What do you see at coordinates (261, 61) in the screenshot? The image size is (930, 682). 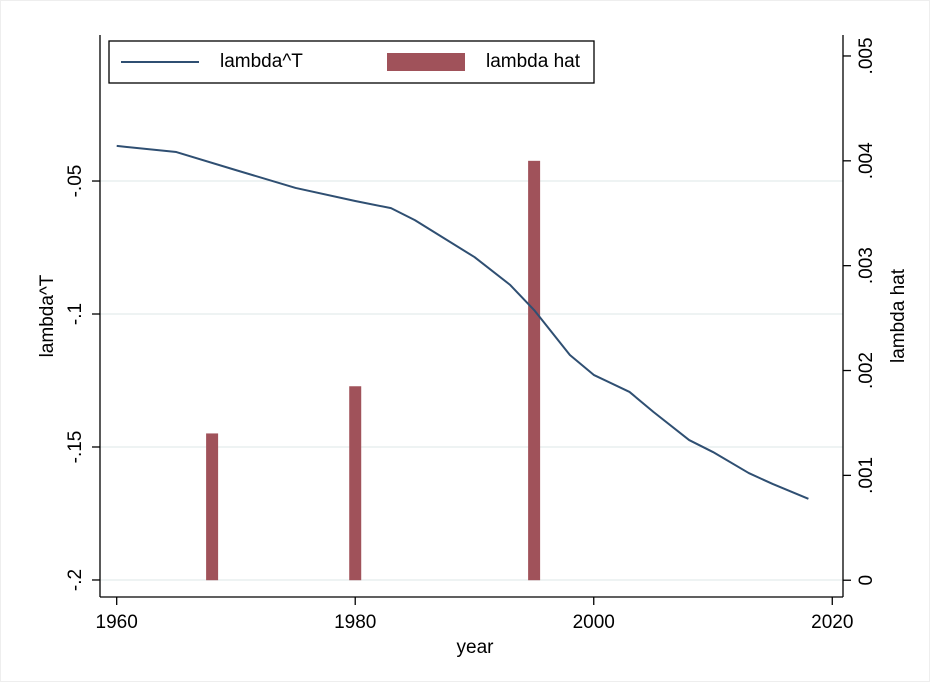 I see `legend-label: lambda^T` at bounding box center [261, 61].